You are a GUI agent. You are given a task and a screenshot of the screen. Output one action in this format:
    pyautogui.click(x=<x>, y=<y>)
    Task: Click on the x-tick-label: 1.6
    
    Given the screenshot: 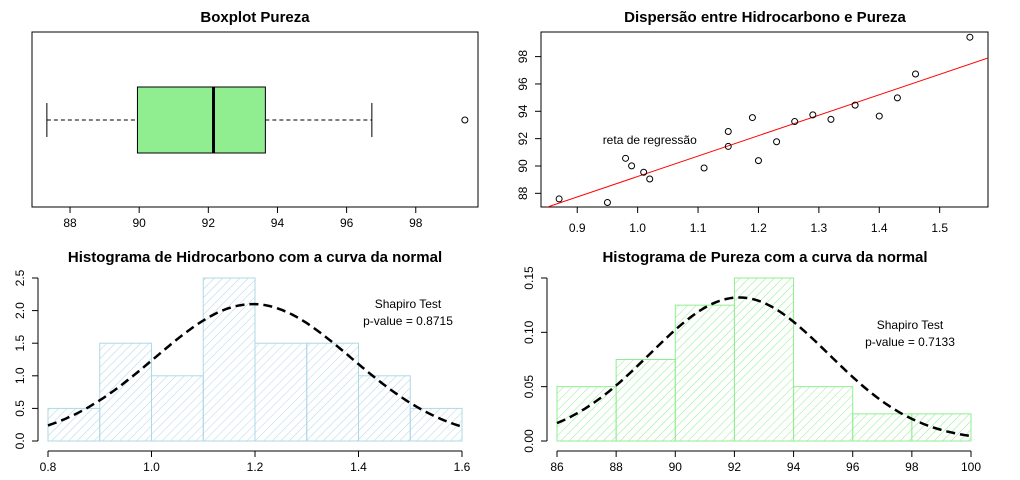 What is the action you would take?
    pyautogui.click(x=462, y=467)
    